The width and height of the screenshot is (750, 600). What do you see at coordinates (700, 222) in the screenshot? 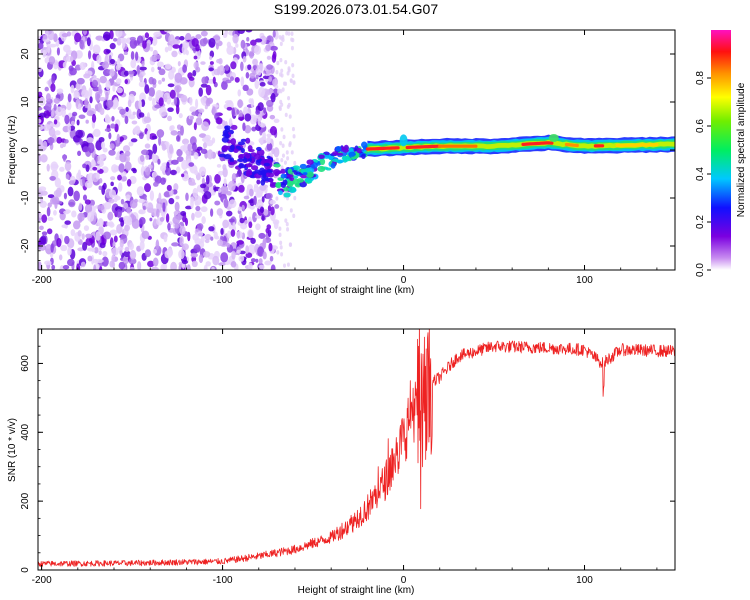
I see `colorbar-tick-label: 0.2` at bounding box center [700, 222].